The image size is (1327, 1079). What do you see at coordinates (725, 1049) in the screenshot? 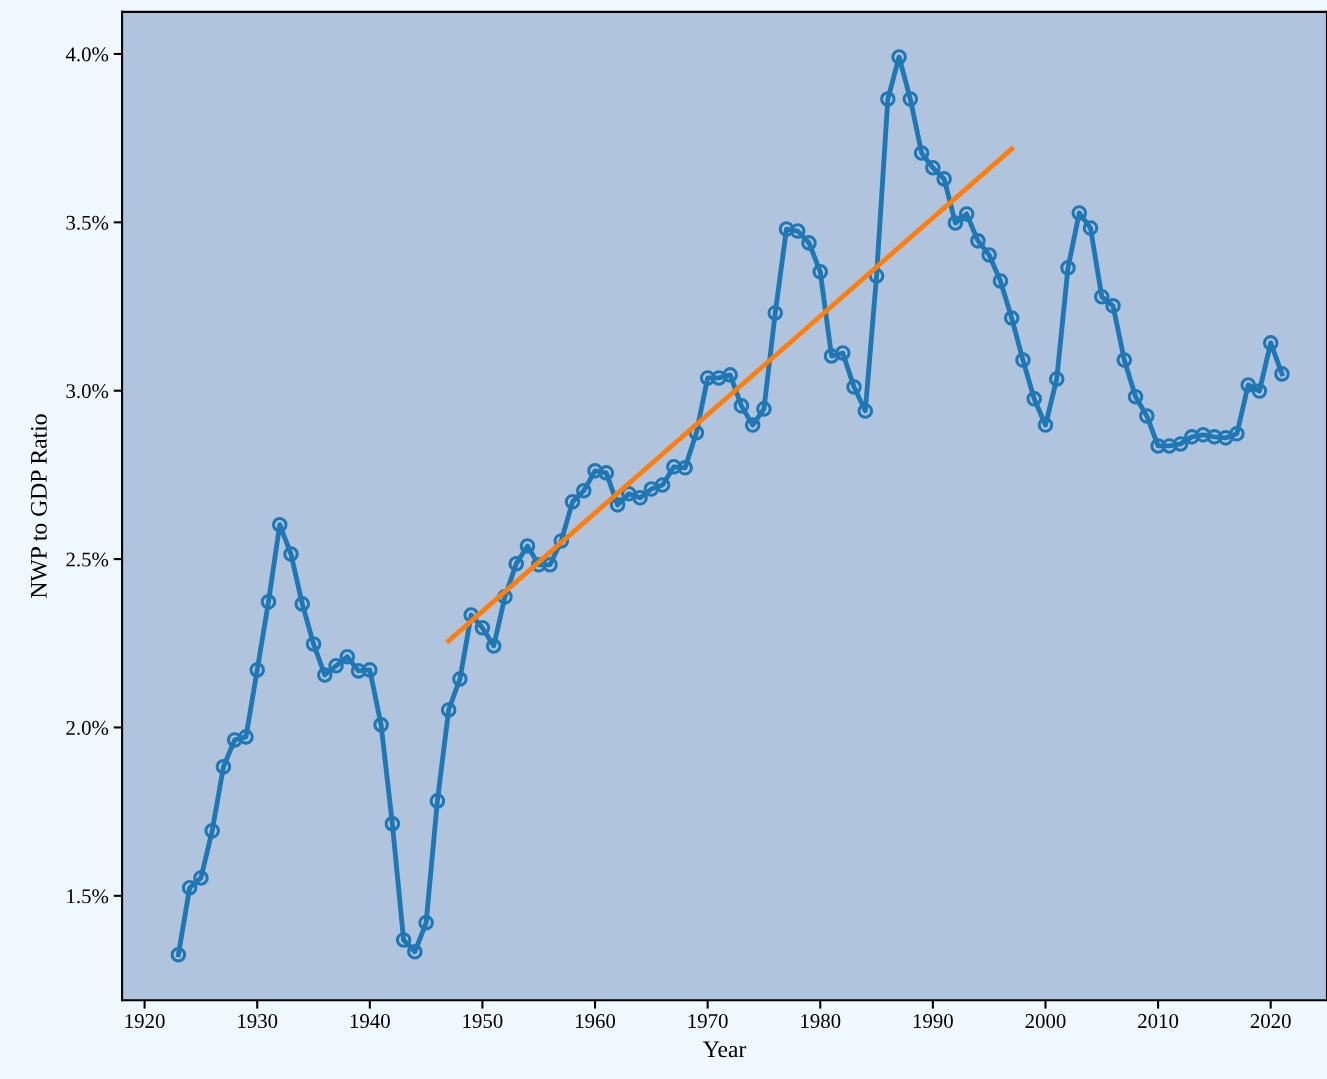
I see `x-axis-title: Year` at bounding box center [725, 1049].